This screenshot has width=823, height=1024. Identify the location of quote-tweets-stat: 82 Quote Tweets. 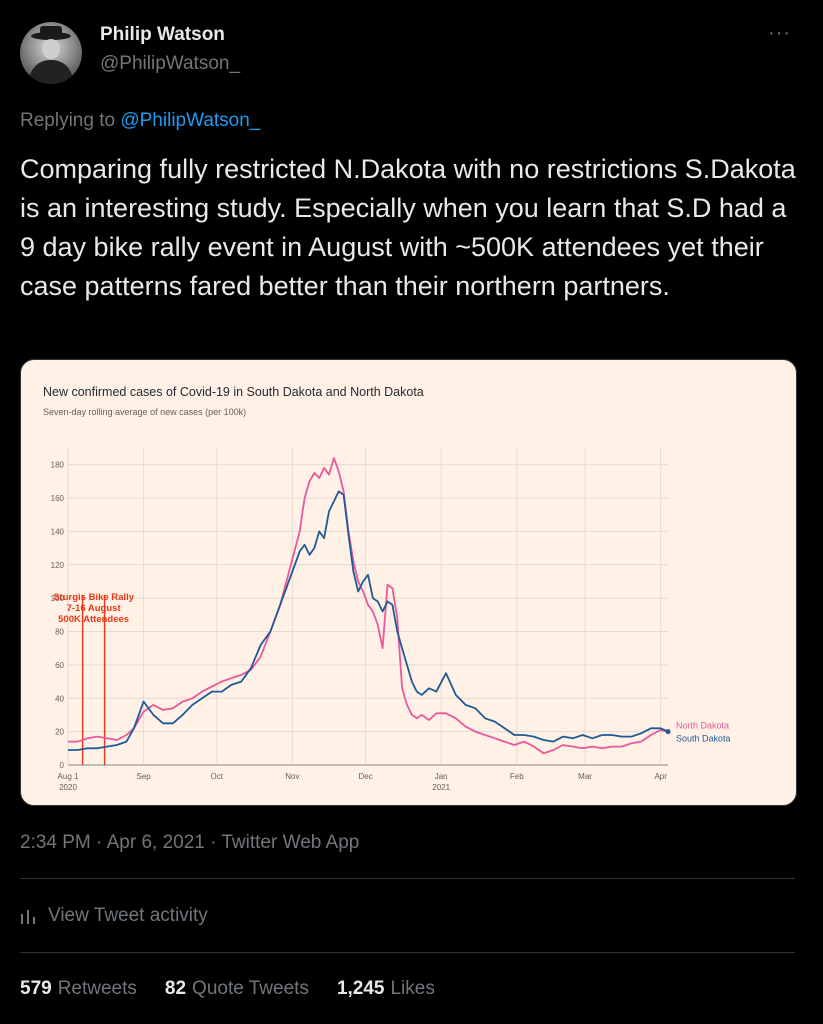
(237, 989).